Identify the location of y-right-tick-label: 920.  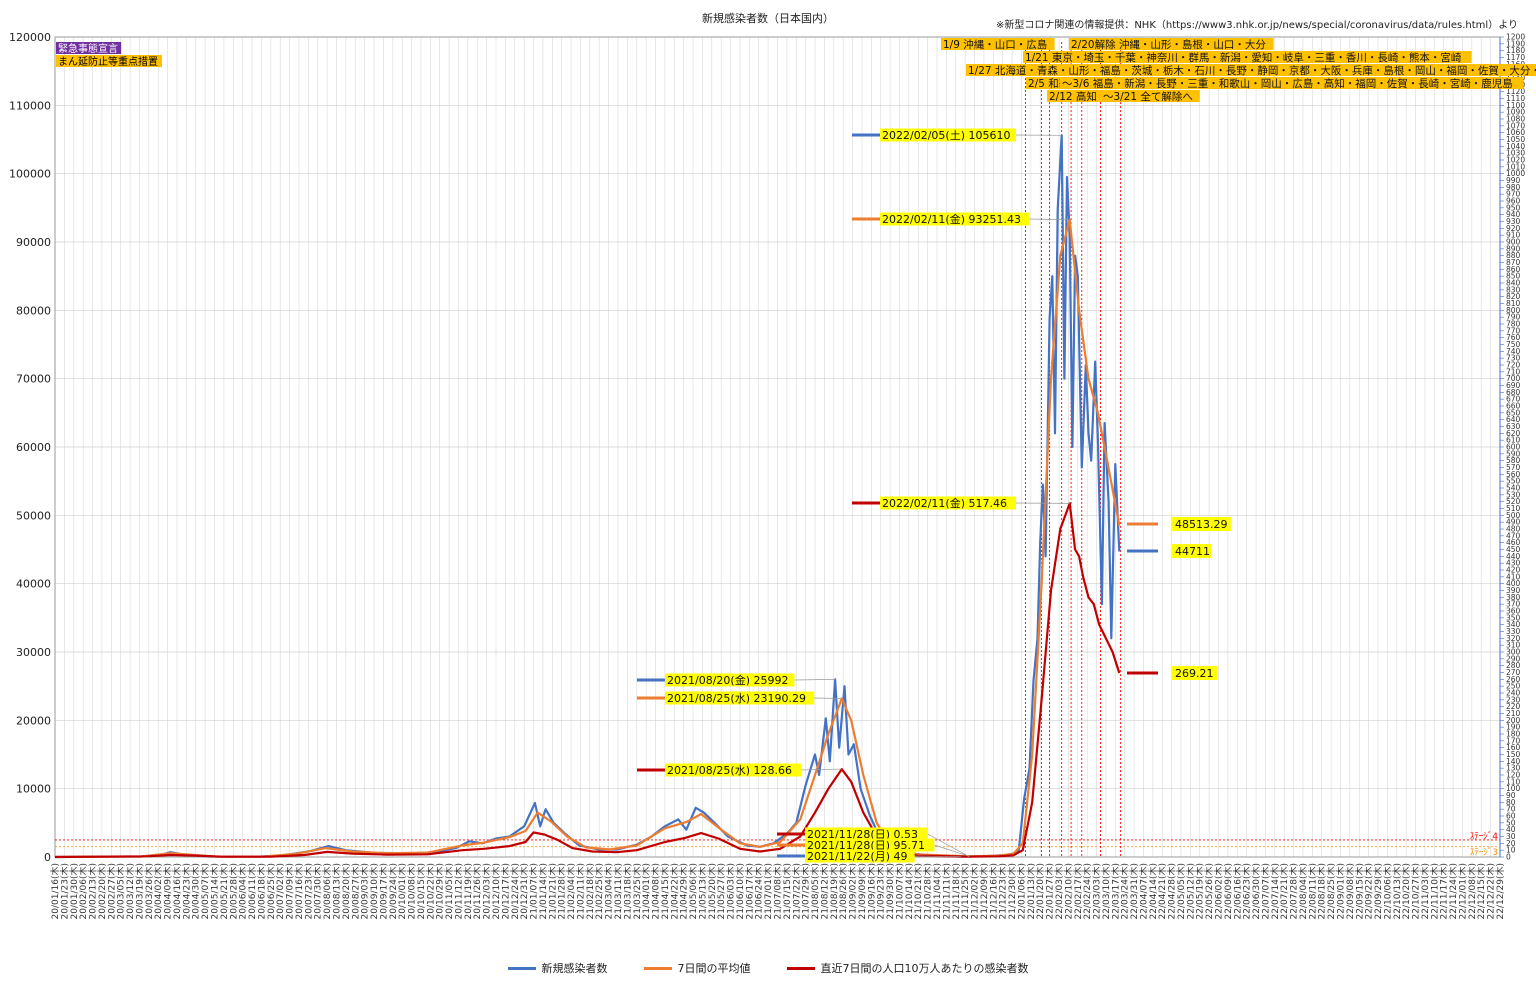
(1513, 228).